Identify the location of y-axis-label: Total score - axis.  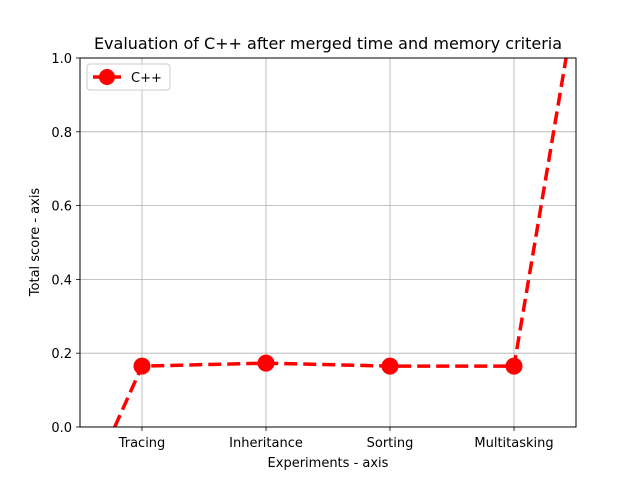
(35, 243).